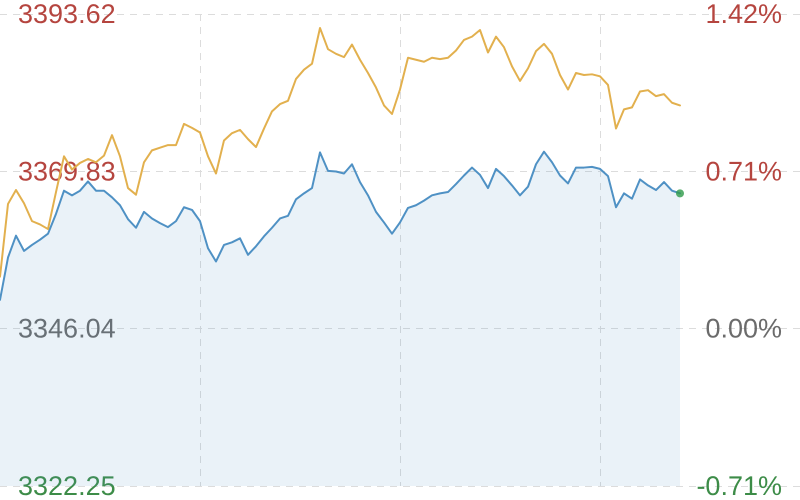 This screenshot has width=800, height=500. What do you see at coordinates (739, 485) in the screenshot?
I see `y2-tick-label: -0.71%` at bounding box center [739, 485].